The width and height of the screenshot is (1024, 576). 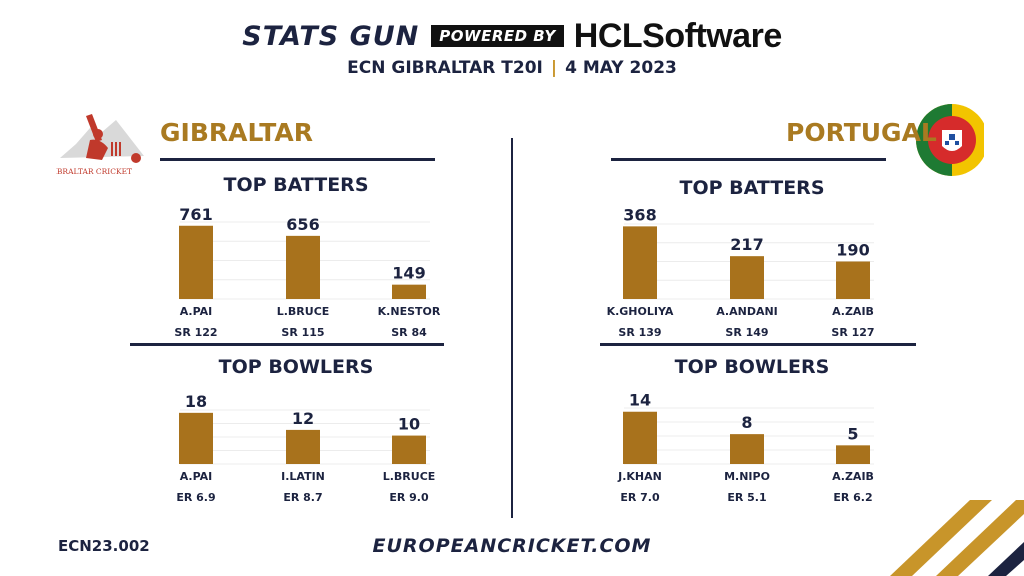 What do you see at coordinates (746, 497) in the screenshot?
I see `rate-label: ER 5.1` at bounding box center [746, 497].